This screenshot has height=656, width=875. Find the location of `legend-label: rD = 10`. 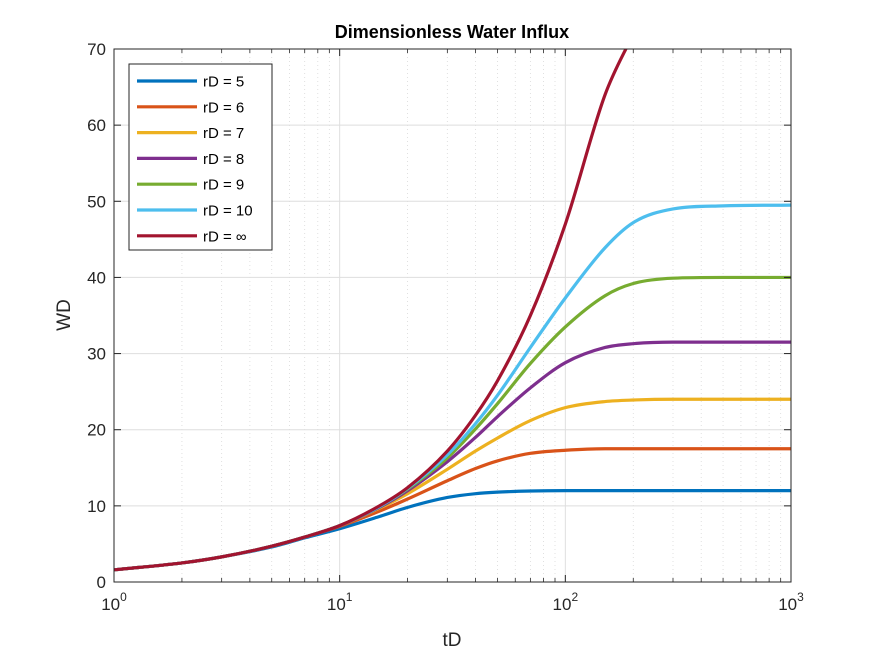

legend-label: rD = 10 is located at coordinates (228, 211).